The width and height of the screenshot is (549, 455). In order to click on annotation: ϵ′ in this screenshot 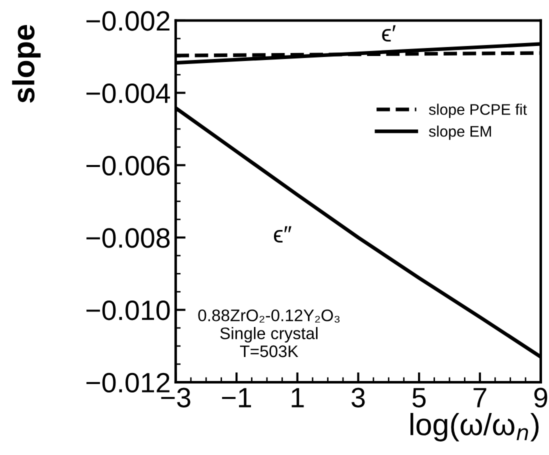, I will do `click(389, 33)`.